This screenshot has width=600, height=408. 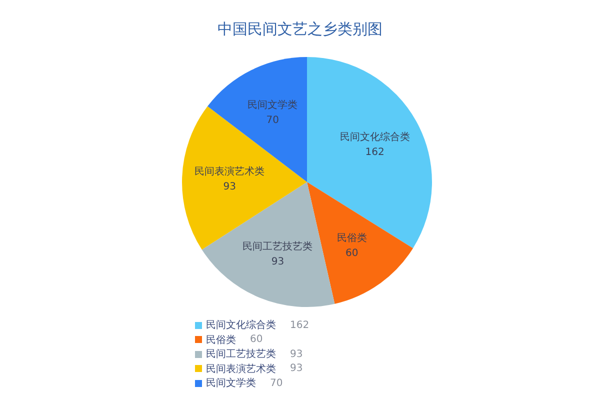 I want to click on legend-label: 民间表演艺术类, so click(x=241, y=369).